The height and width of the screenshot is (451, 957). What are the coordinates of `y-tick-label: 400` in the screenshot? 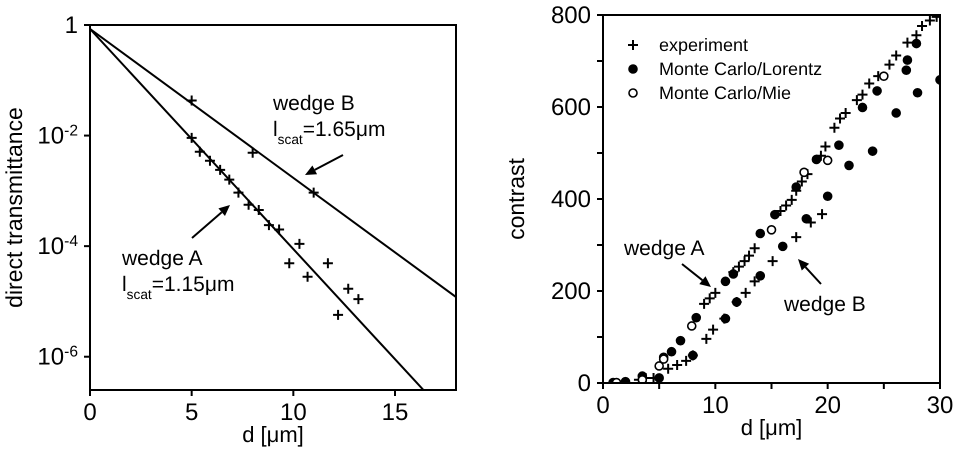 It's located at (570, 199).